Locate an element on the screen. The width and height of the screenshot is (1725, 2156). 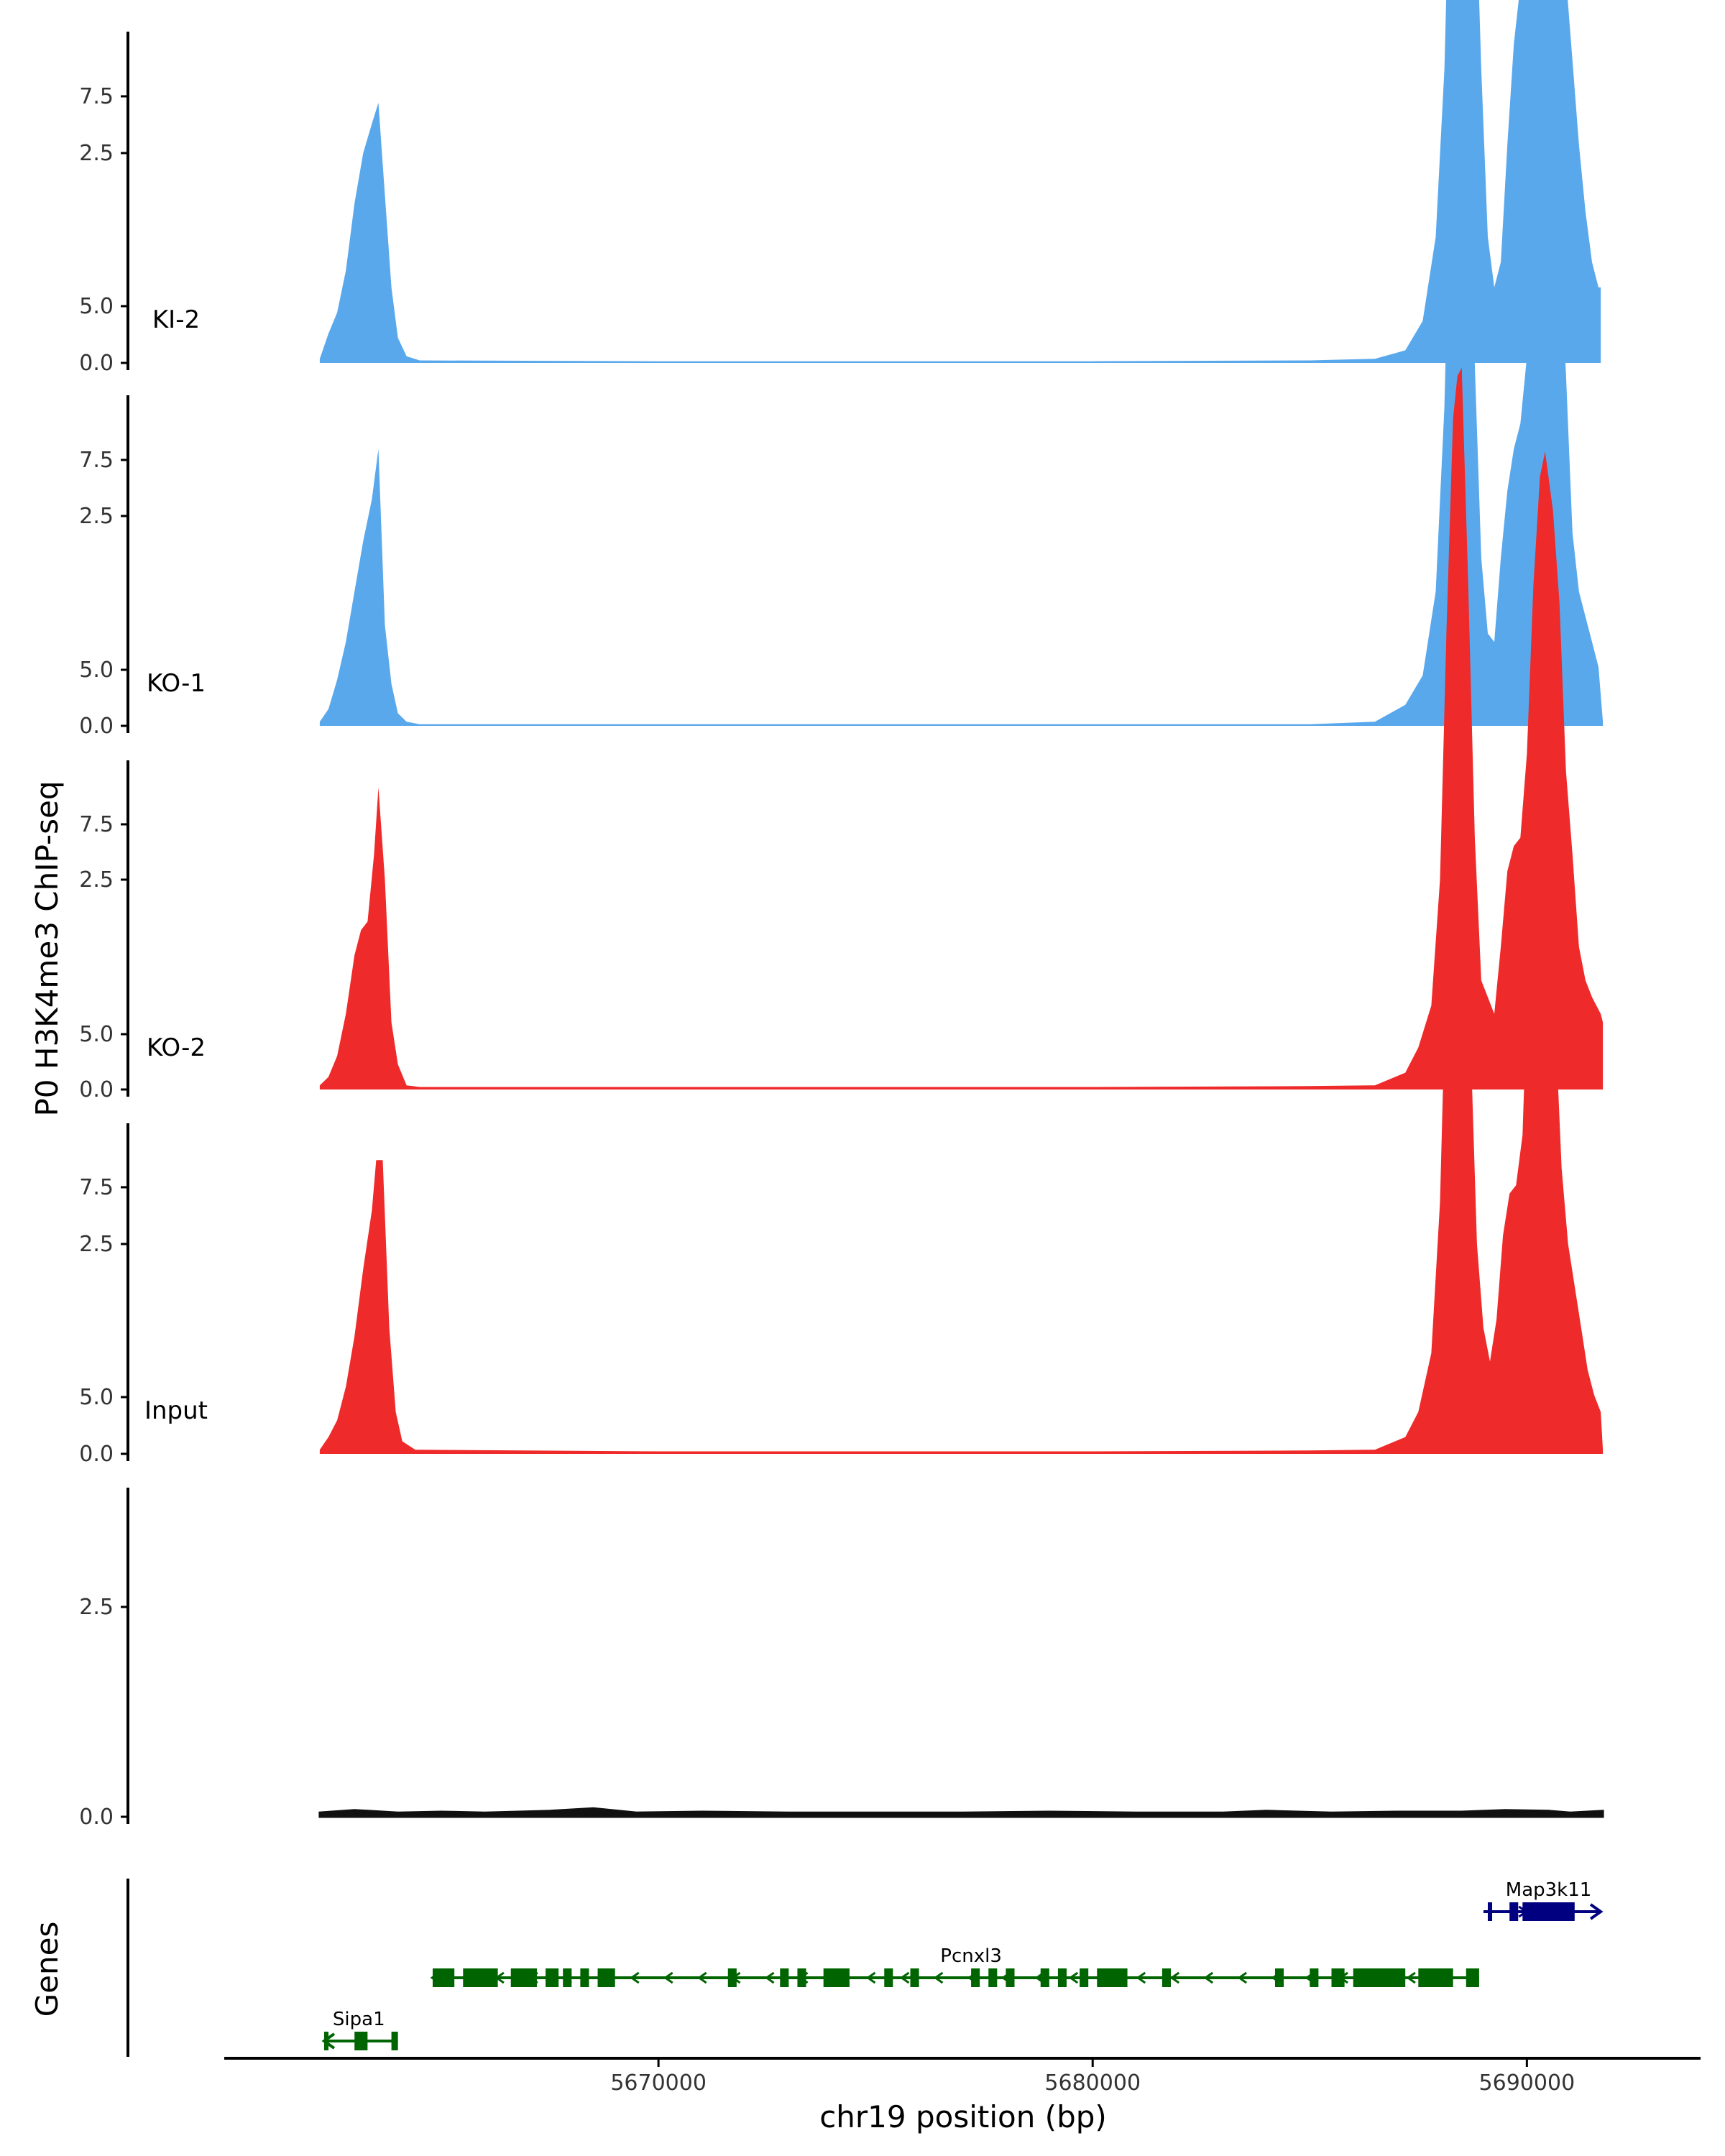
gene-sipa1: Sipa1 is located at coordinates (359, 2030).